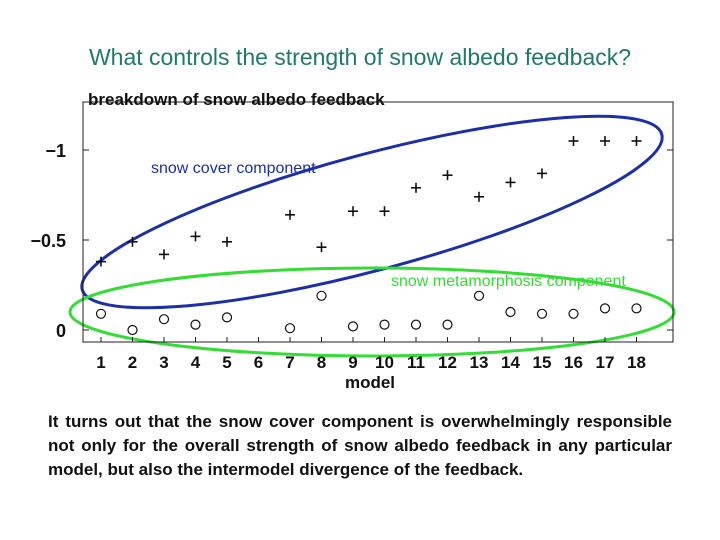  I want to click on y-tick-label: 0, so click(61, 331).